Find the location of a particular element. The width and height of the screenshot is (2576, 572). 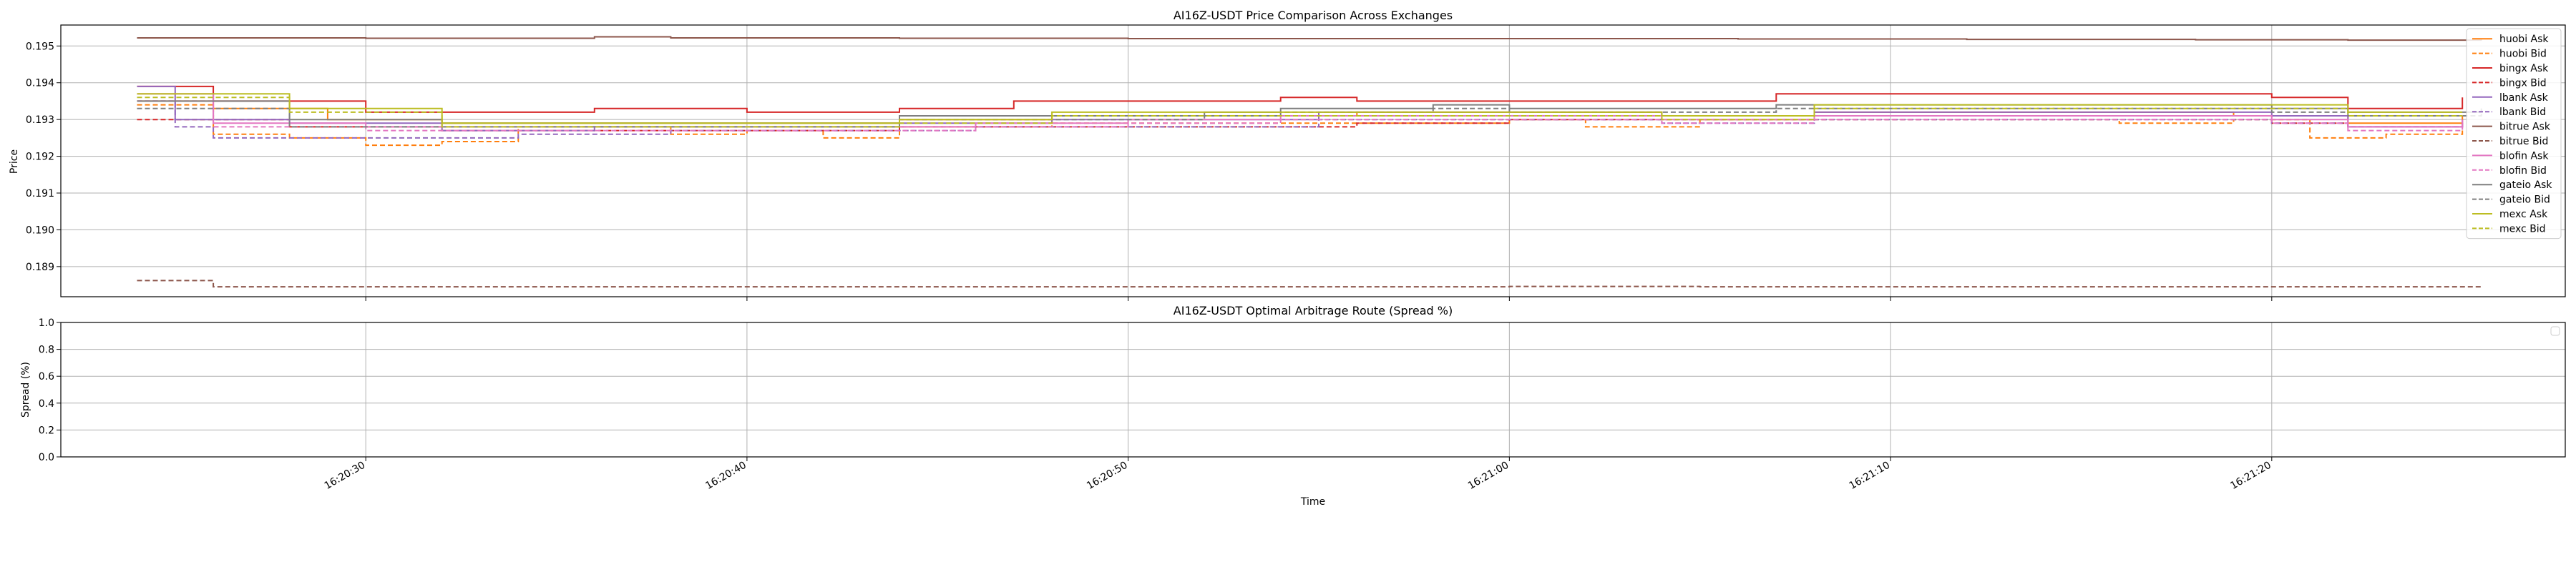

series-line-bitrue-ask is located at coordinates (1309, 38).